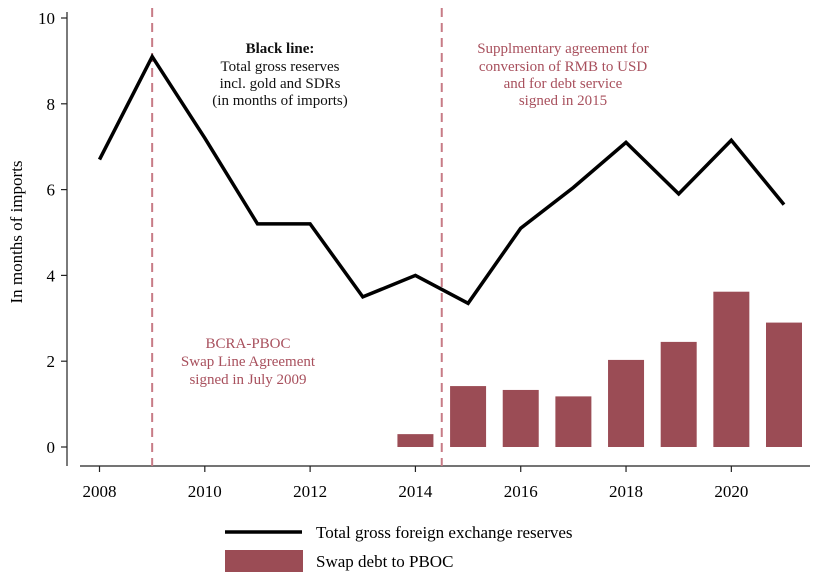 The height and width of the screenshot is (577, 819). Describe the element at coordinates (279, 101) in the screenshot. I see `annotation-black-line-3: (in months of imports)` at that location.